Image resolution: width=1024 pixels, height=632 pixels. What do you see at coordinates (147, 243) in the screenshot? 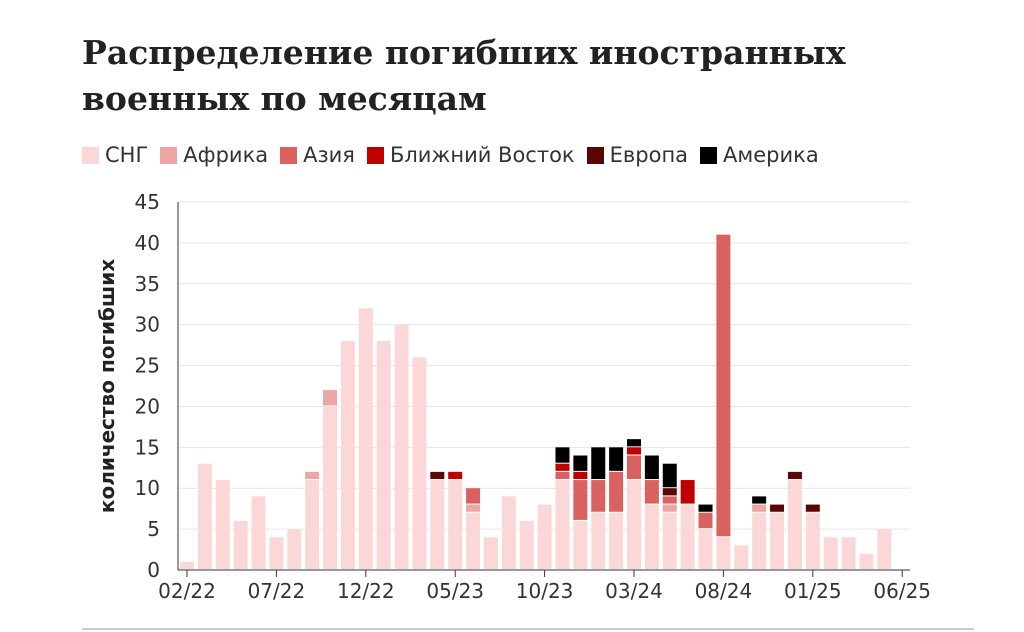
I see `y-tick-label-40: 40` at bounding box center [147, 243].